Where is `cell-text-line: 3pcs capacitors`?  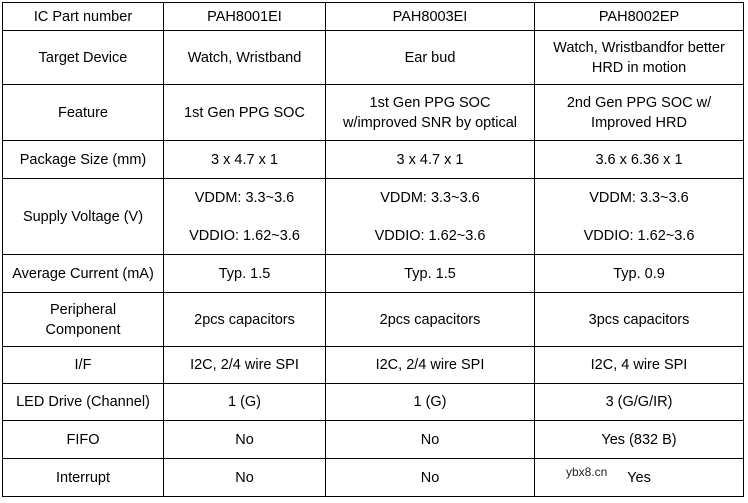 cell-text-line: 3pcs capacitors is located at coordinates (639, 319).